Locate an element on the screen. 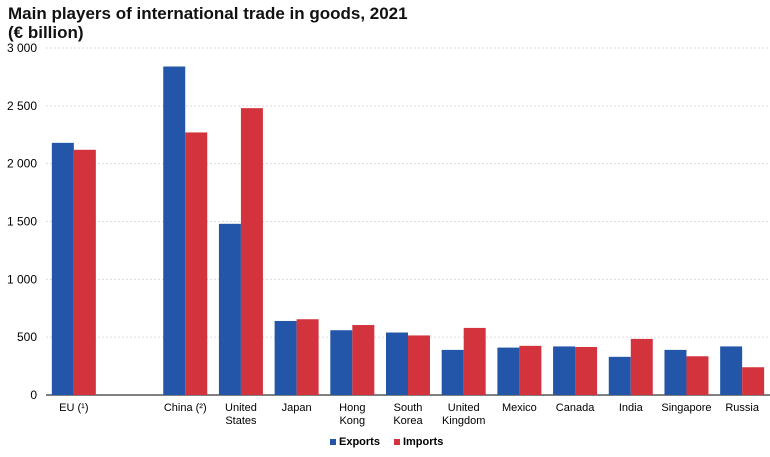 The height and width of the screenshot is (457, 770). x-tick-label: Mexico is located at coordinates (519, 408).